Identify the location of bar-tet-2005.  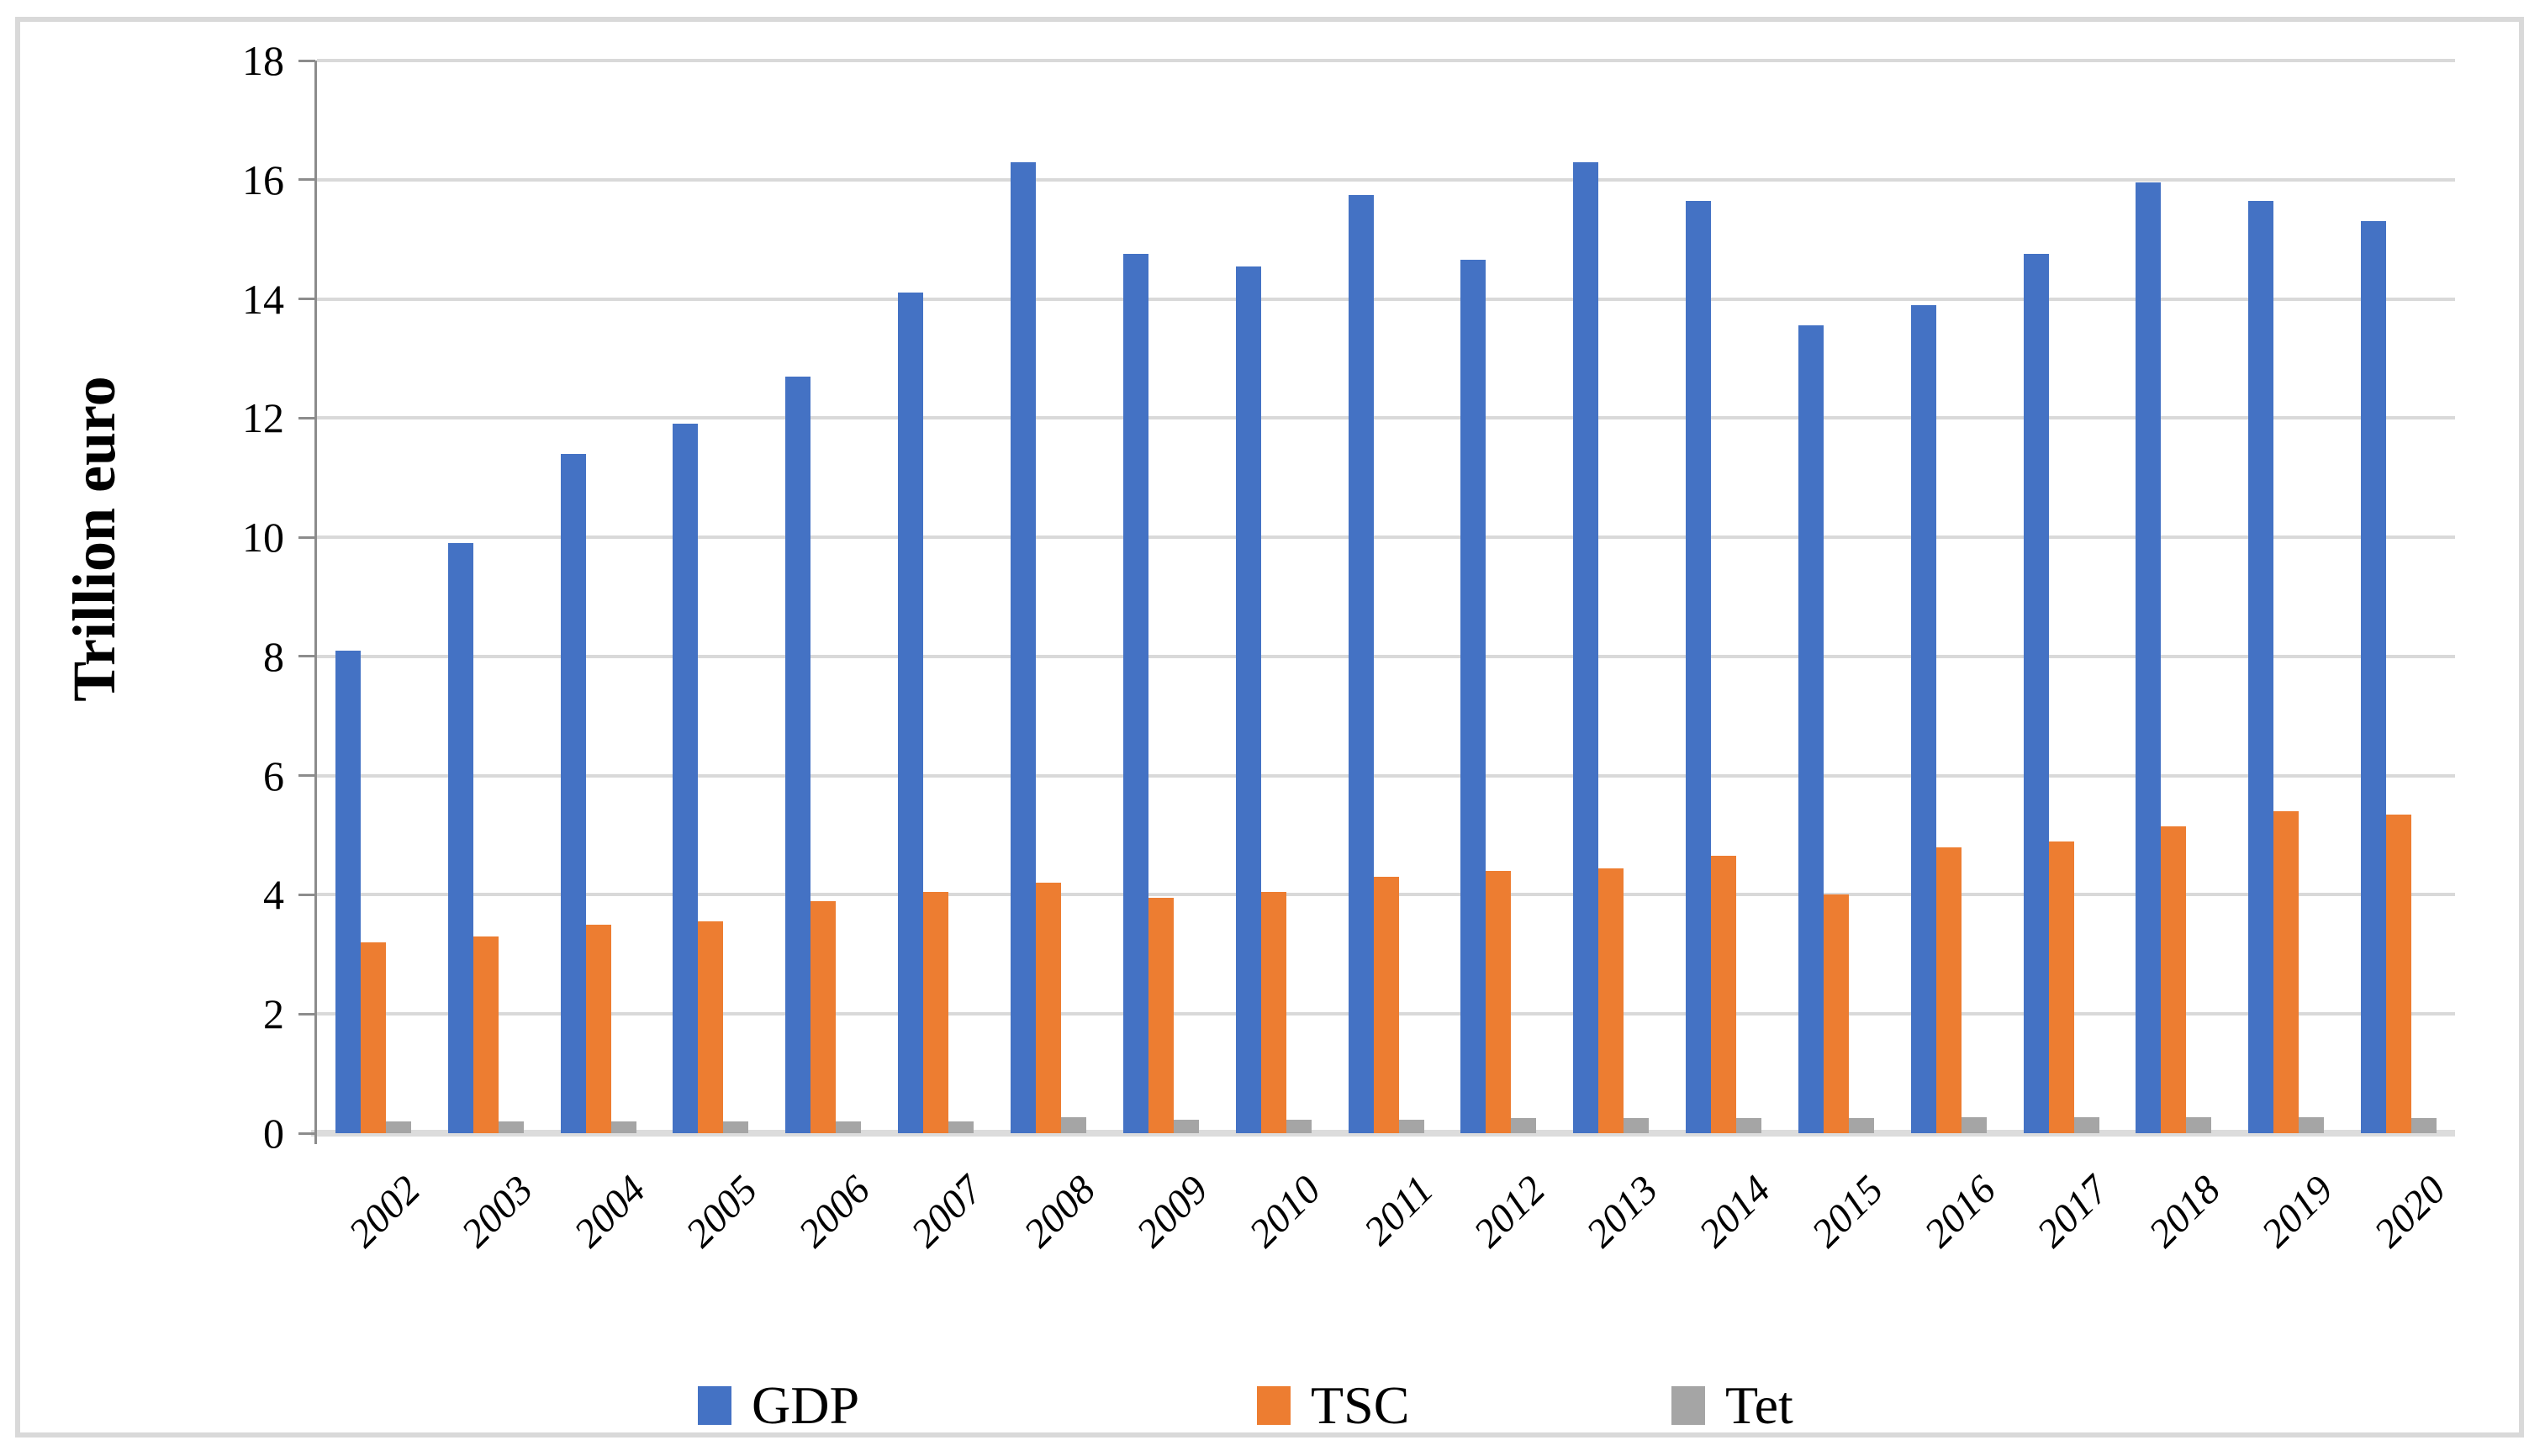
(736, 1127).